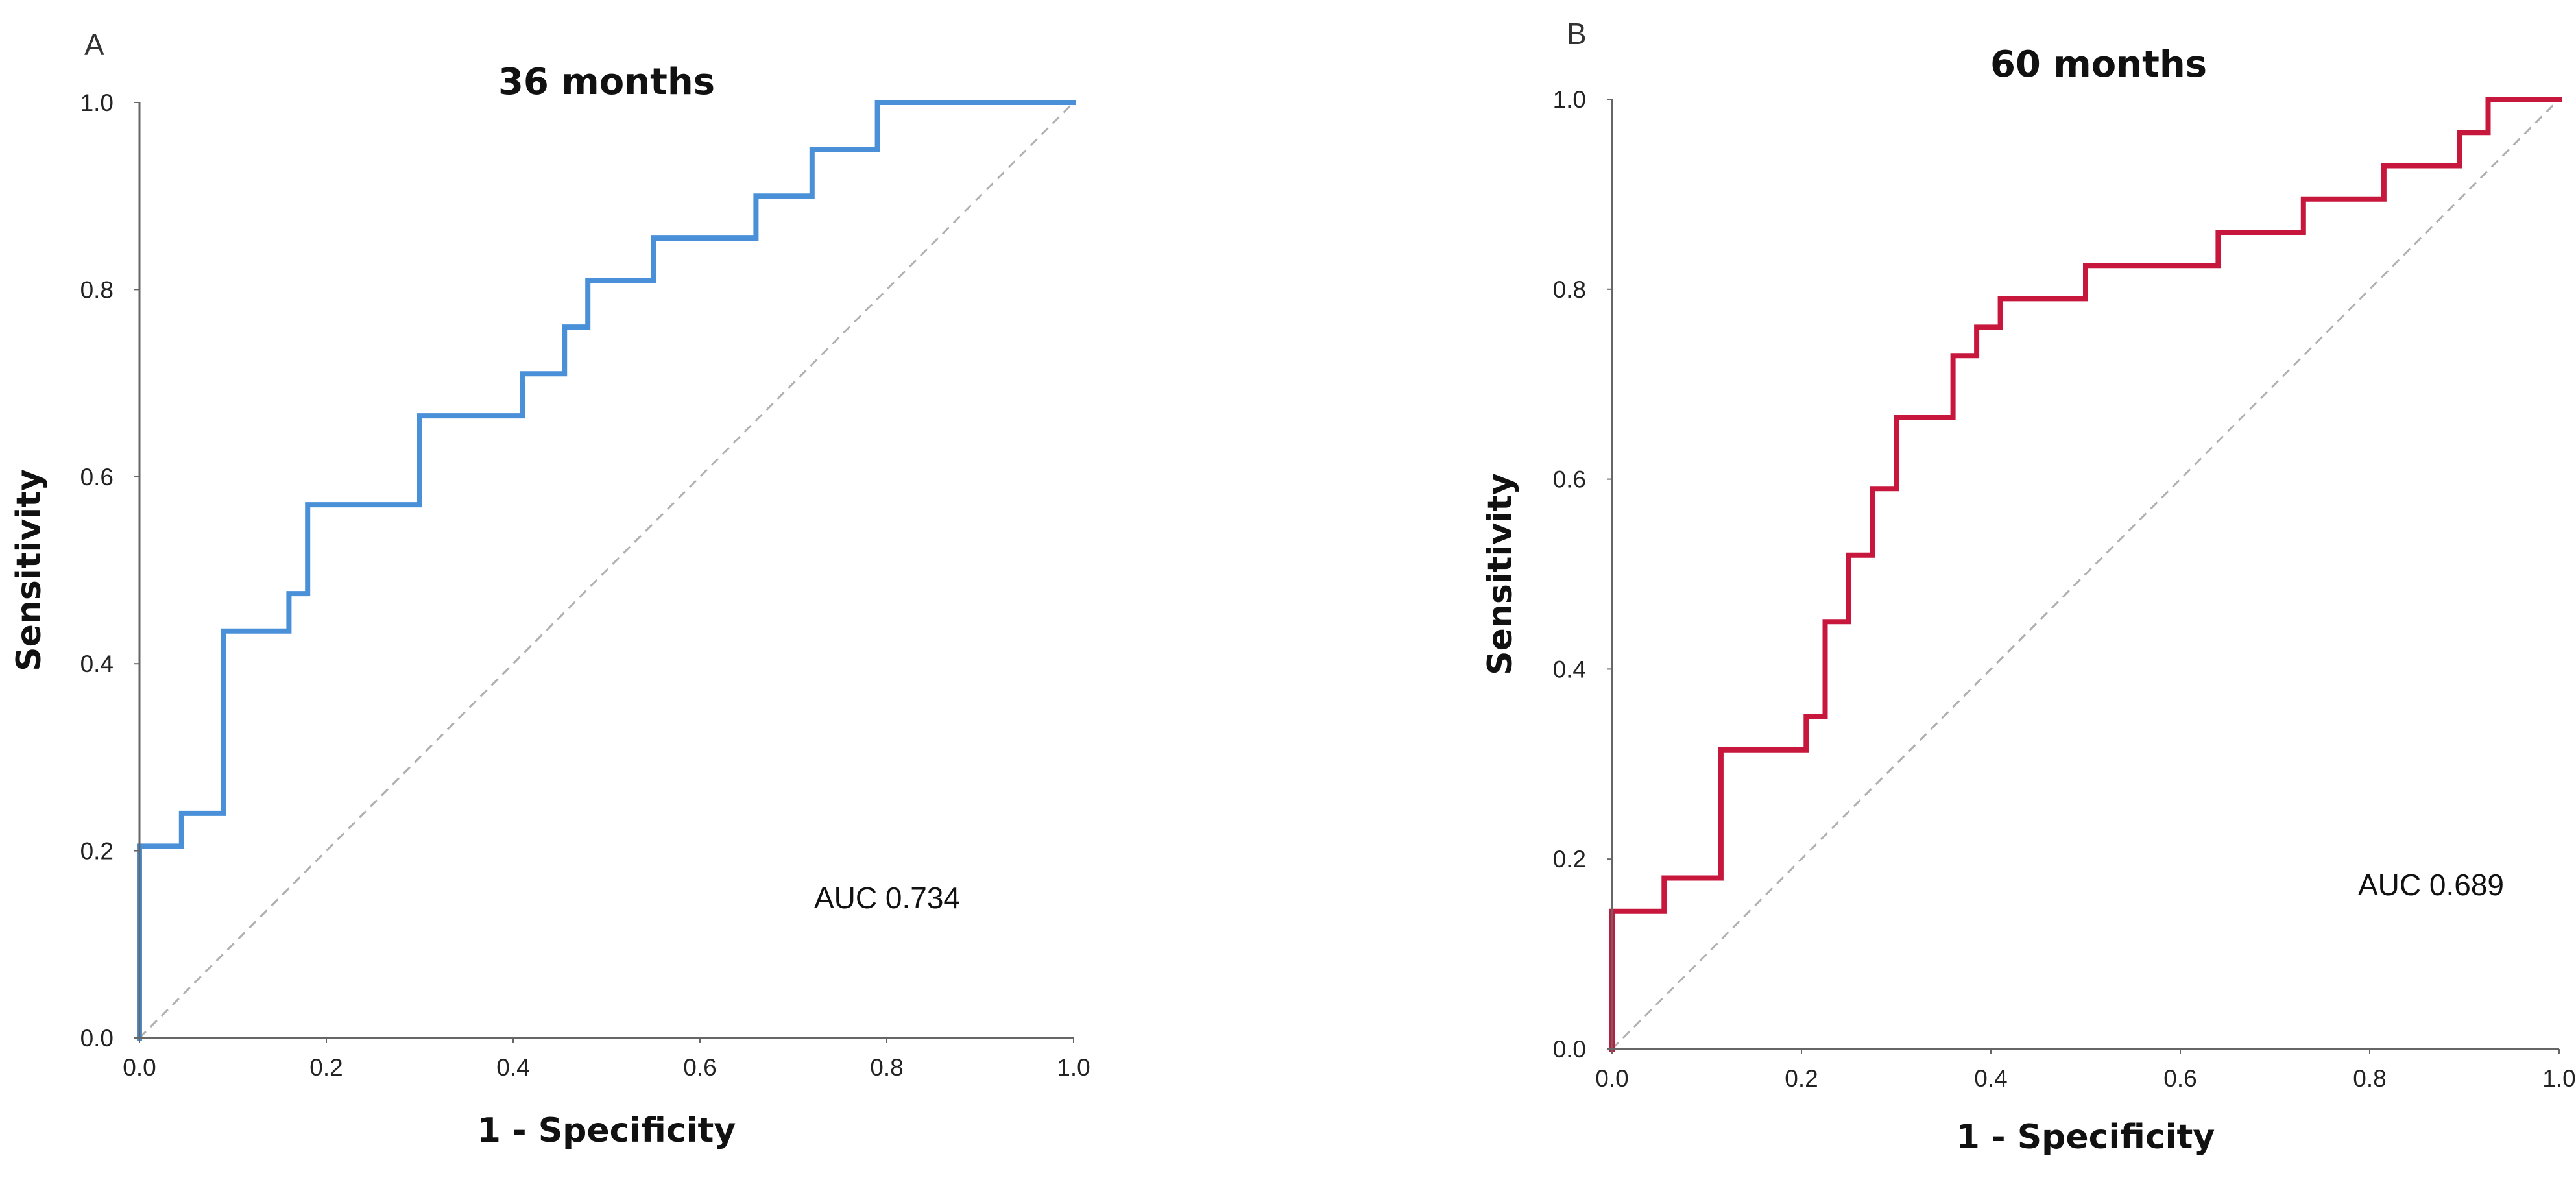 The image size is (2576, 1180). Describe the element at coordinates (1577, 34) in the screenshot. I see `panel-label: B` at that location.